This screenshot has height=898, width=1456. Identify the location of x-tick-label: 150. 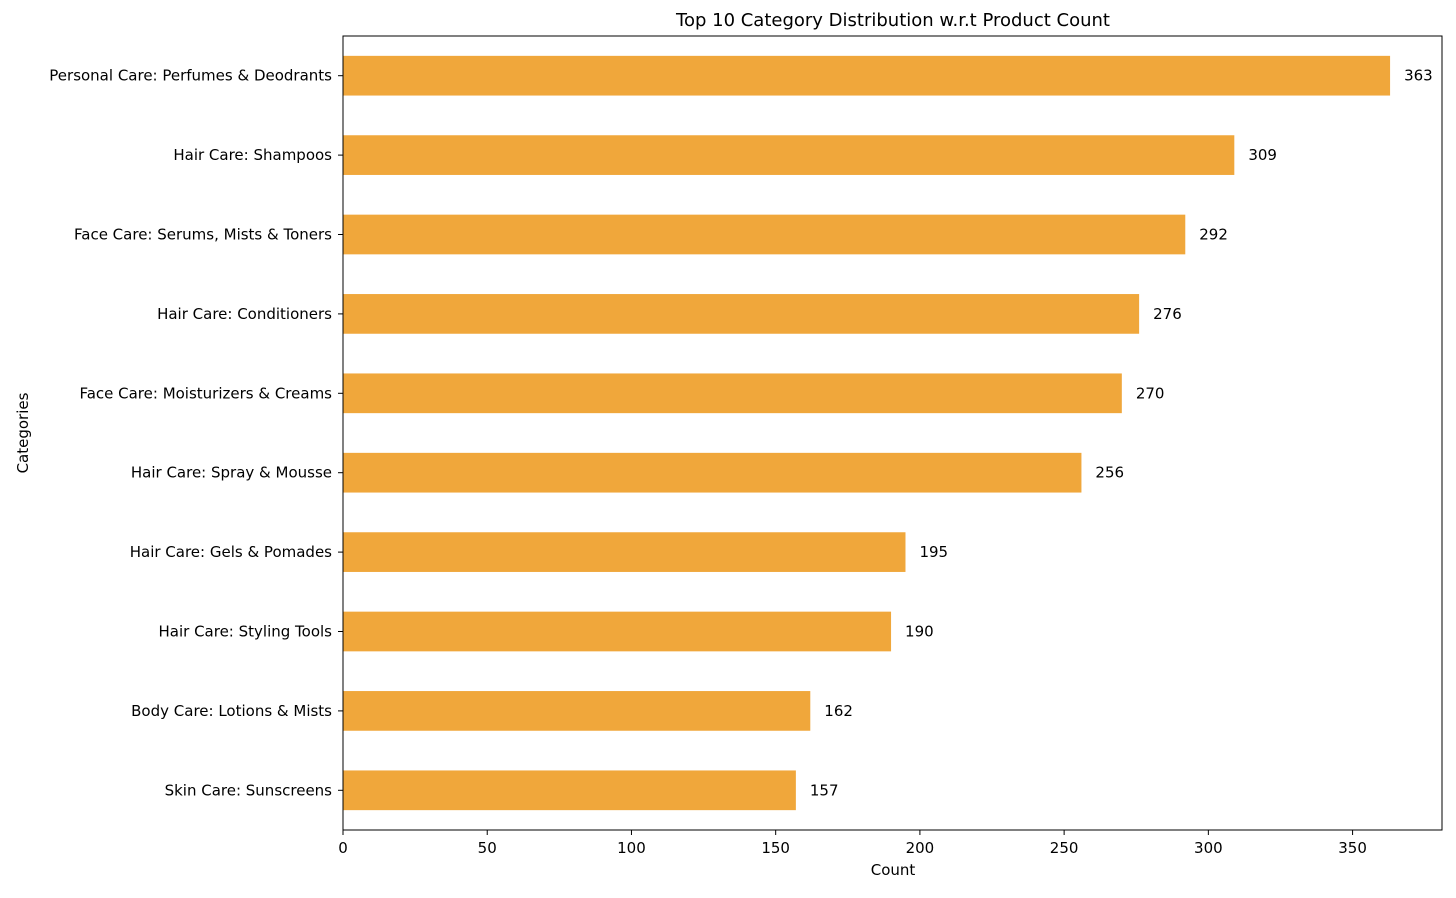
(775, 848).